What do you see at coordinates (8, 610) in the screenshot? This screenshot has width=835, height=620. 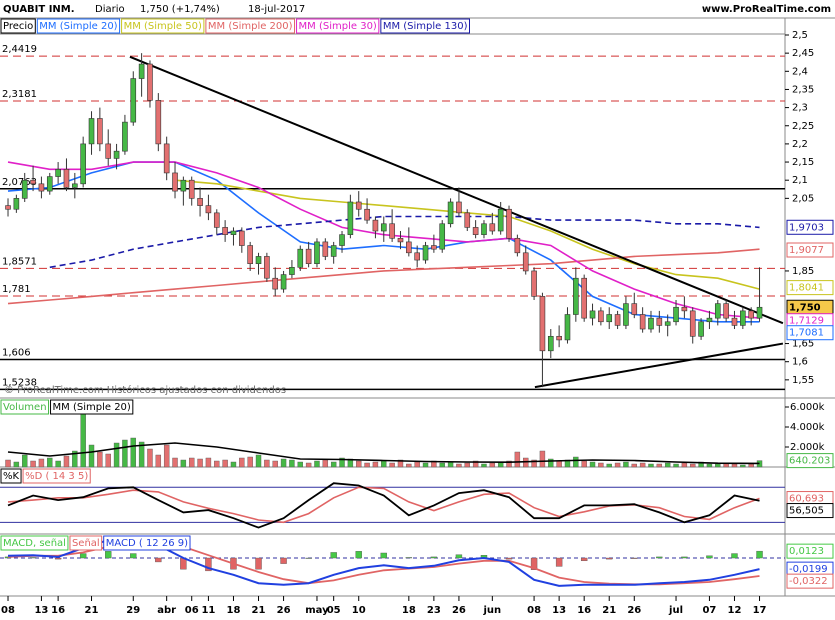 I see `x-tick-label: 08` at bounding box center [8, 610].